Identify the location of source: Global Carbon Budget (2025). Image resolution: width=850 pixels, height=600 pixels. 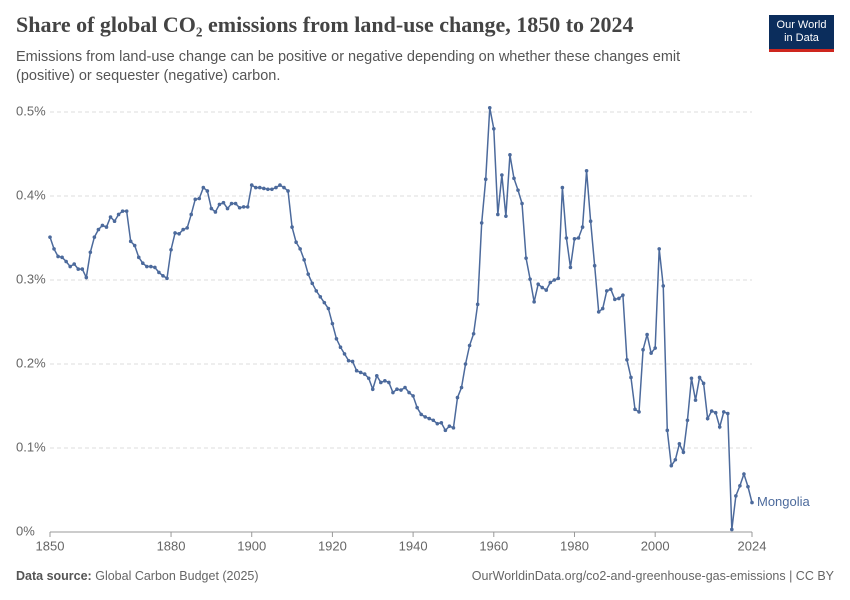
(177, 576).